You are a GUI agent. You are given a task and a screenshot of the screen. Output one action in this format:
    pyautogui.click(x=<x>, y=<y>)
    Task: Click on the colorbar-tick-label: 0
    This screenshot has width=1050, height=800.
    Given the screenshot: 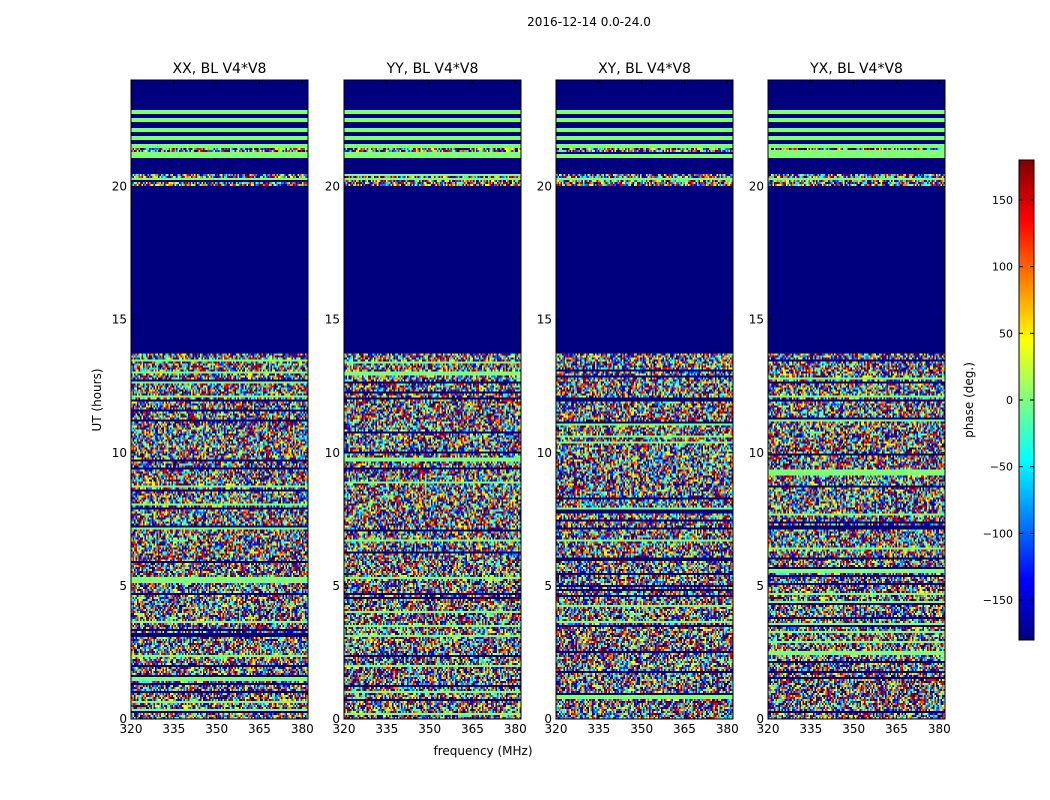 What is the action you would take?
    pyautogui.click(x=1009, y=400)
    